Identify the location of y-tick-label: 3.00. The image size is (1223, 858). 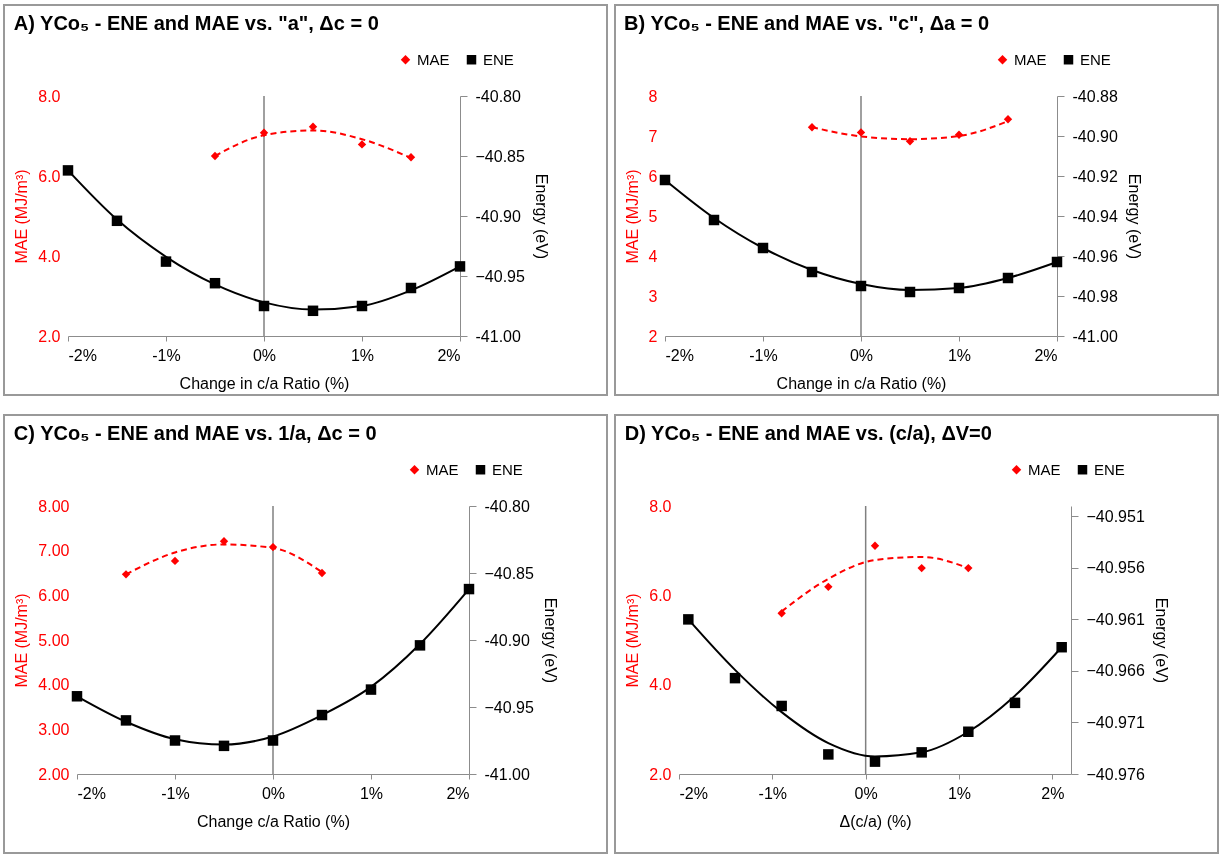
(54, 729).